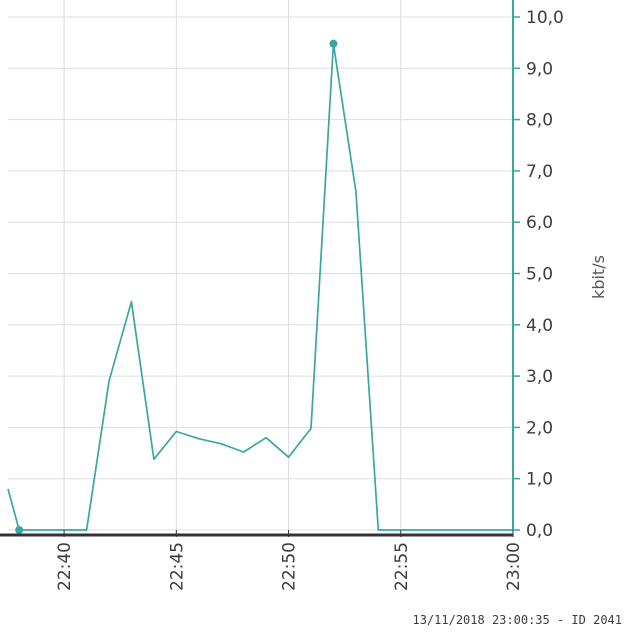  What do you see at coordinates (539, 69) in the screenshot?
I see `y-tick-label: 9,0` at bounding box center [539, 69].